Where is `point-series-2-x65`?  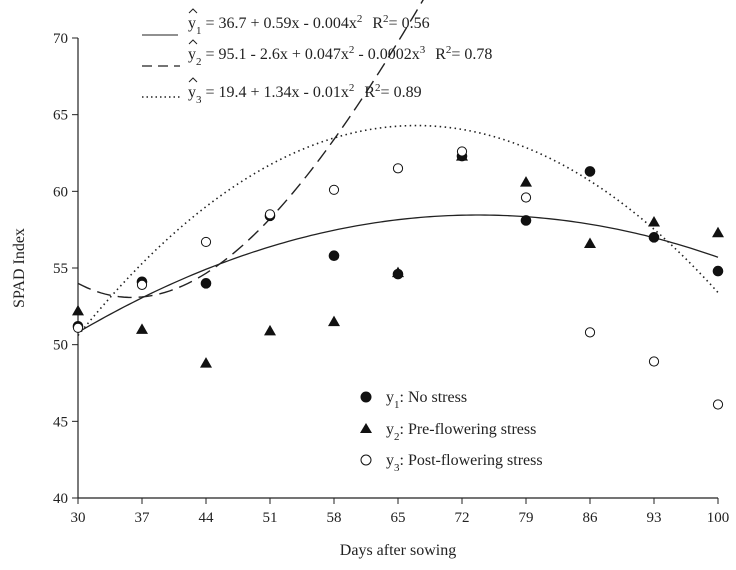 point-series-2-x65 is located at coordinates (398, 272).